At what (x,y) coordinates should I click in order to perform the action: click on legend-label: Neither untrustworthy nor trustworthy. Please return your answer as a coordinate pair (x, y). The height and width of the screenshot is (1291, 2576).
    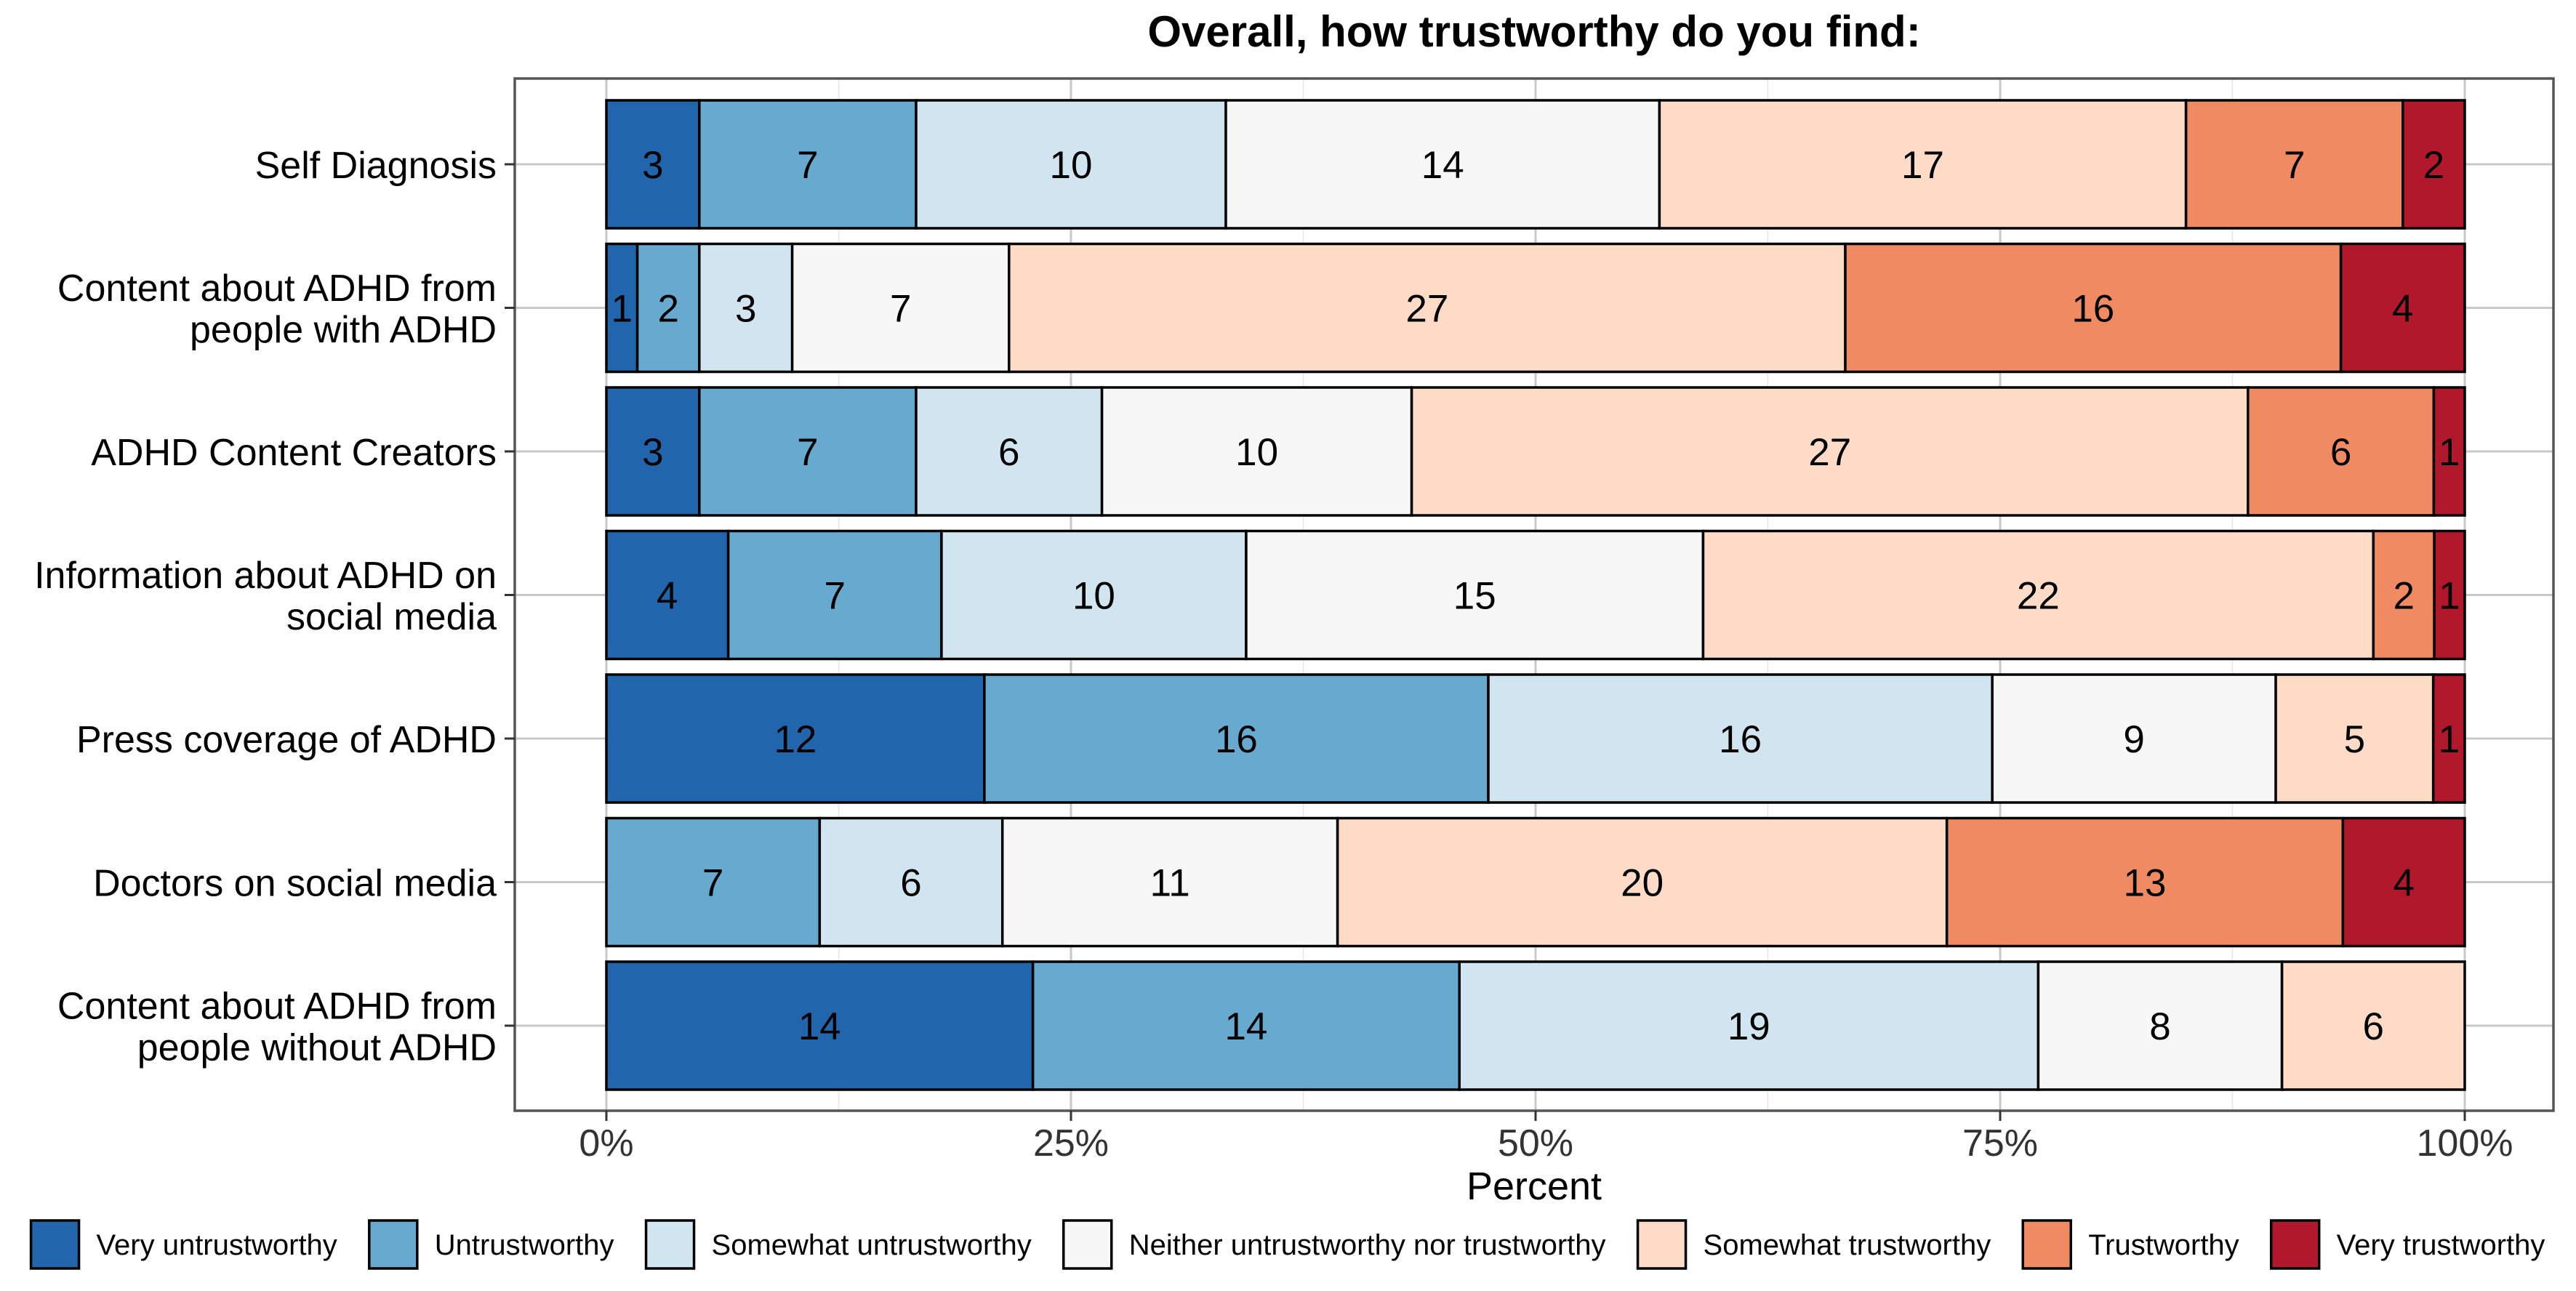
    Looking at the image, I should click on (1367, 1245).